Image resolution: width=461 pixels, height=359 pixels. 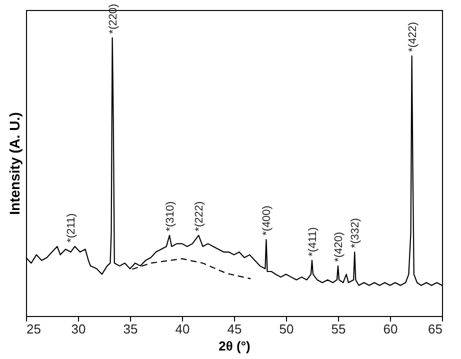 I want to click on annotation: *(422), so click(x=412, y=37).